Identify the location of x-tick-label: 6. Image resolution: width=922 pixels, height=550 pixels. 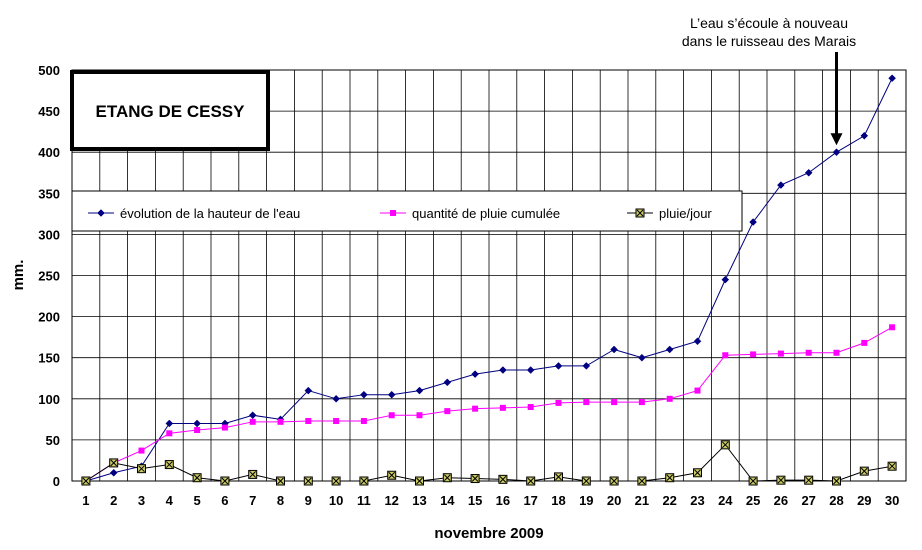
(224, 500).